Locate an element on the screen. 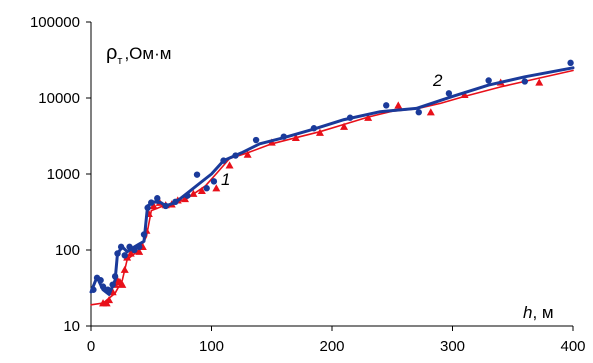 Image resolution: width=593 pixels, height=363 pixels. x-axis-label: h, м is located at coordinates (538, 312).